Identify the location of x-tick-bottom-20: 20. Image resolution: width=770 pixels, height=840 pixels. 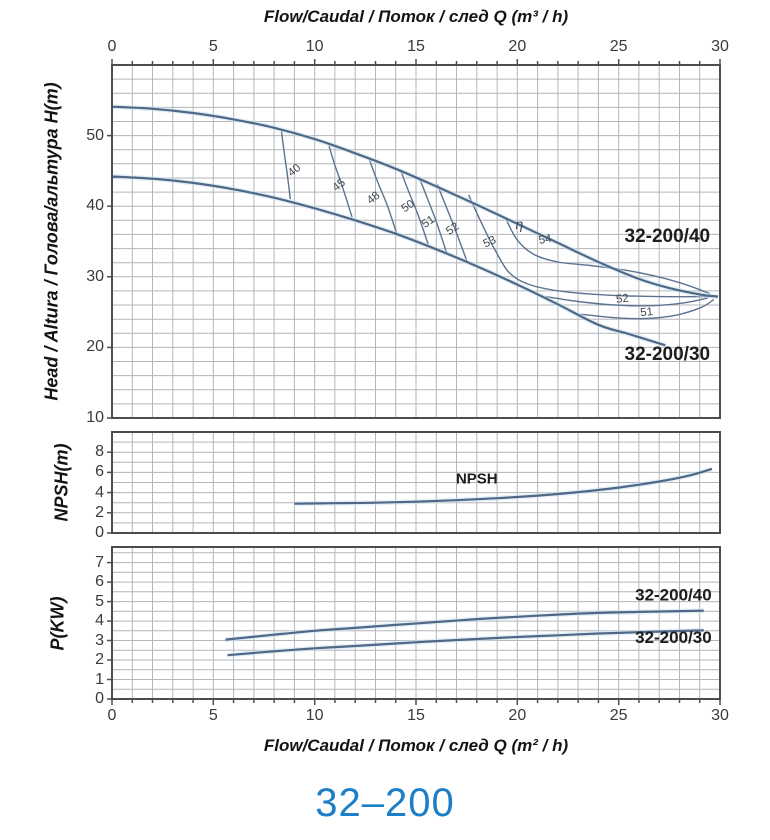
(517, 715).